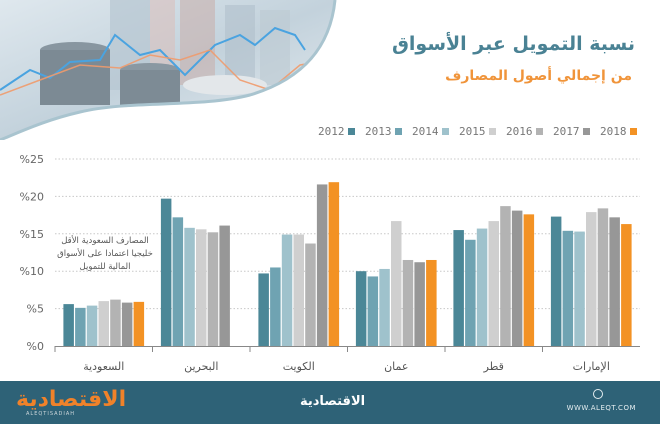  Describe the element at coordinates (472, 131) in the screenshot. I see `legend-label: 2015` at that location.